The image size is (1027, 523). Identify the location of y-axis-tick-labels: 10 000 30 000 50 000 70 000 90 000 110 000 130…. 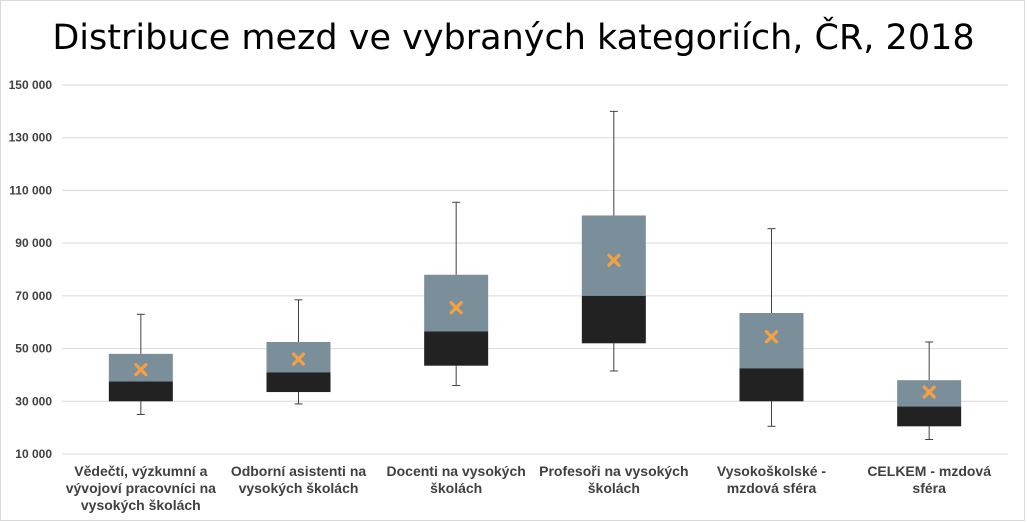
(31, 269).